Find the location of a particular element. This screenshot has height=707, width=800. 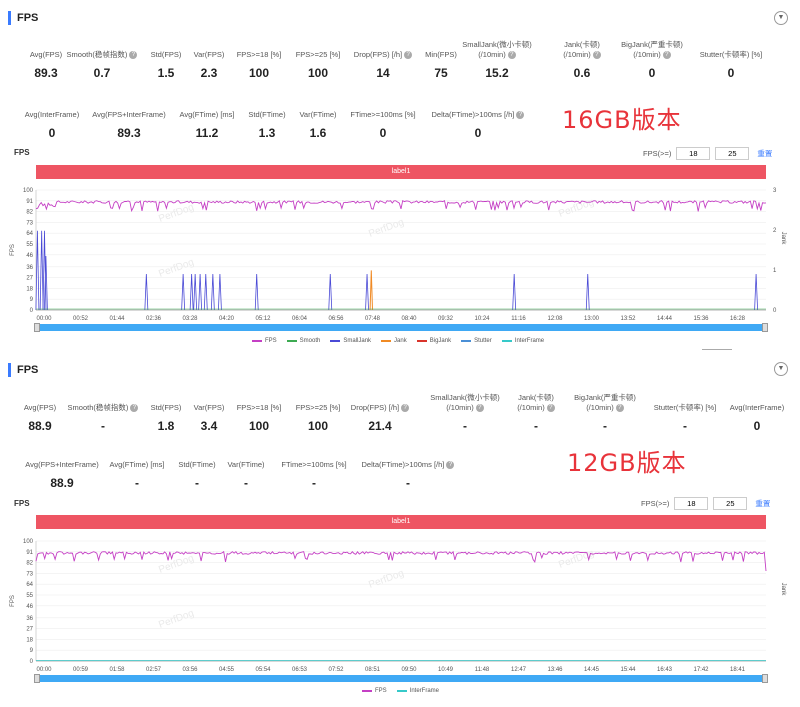

x-tick-label: 14:44 is located at coordinates (665, 319).